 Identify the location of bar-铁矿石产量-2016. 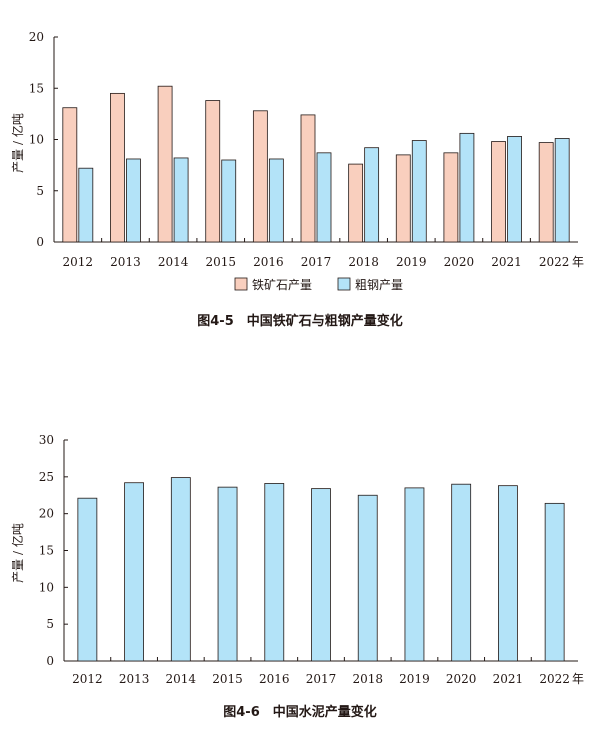
(260, 176).